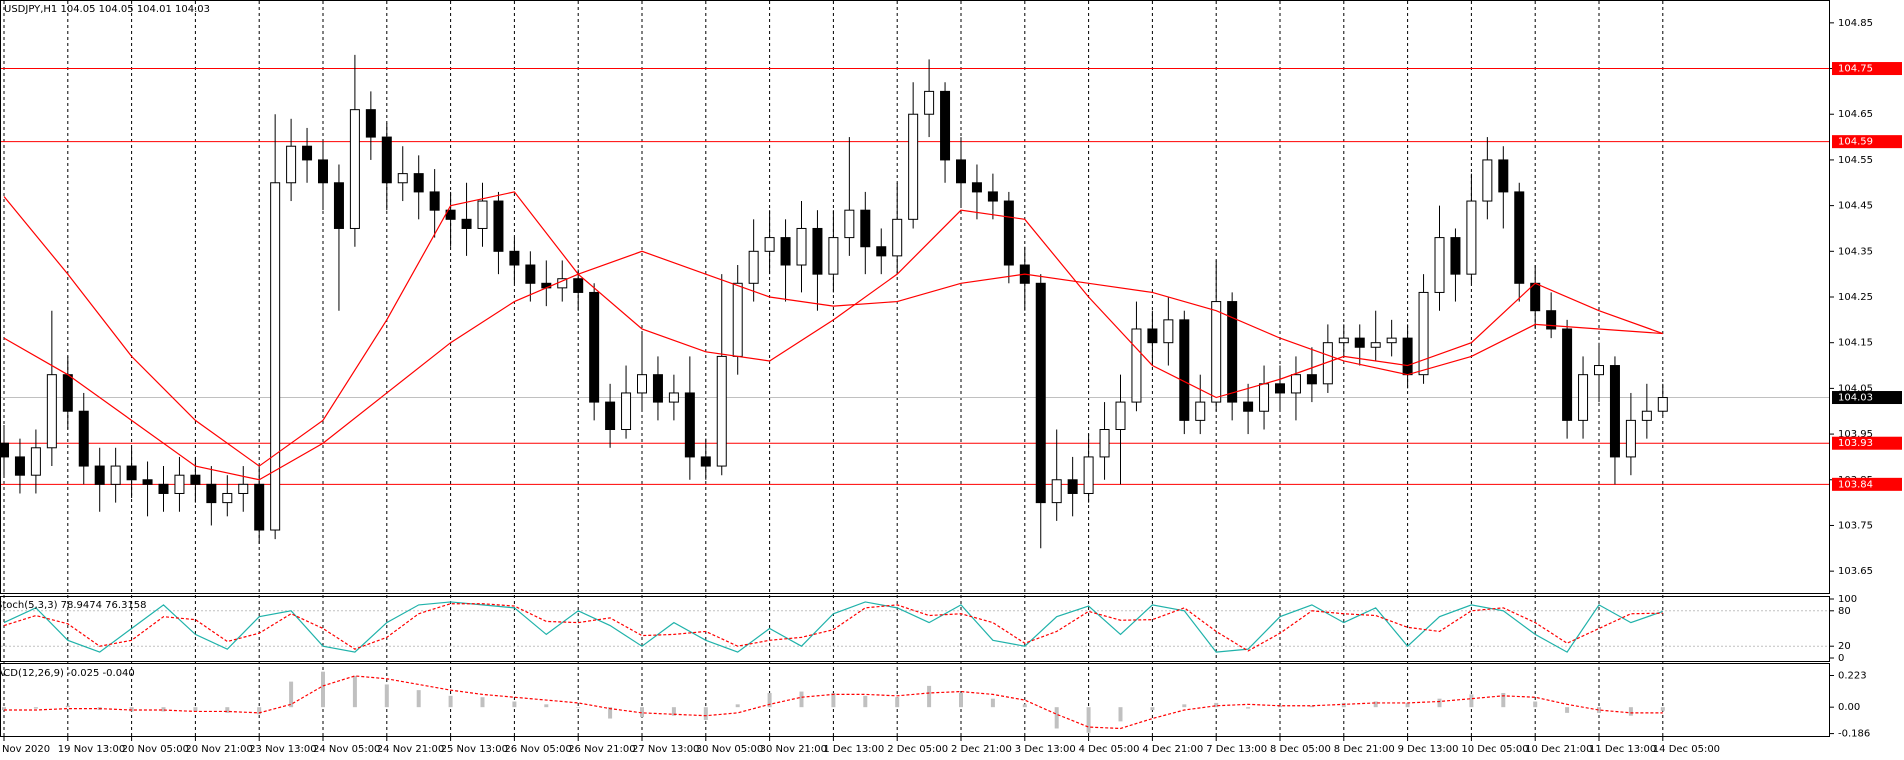 This screenshot has width=1904, height=760. I want to click on x-tick-label: 20 Nov 05:00, so click(155, 749).